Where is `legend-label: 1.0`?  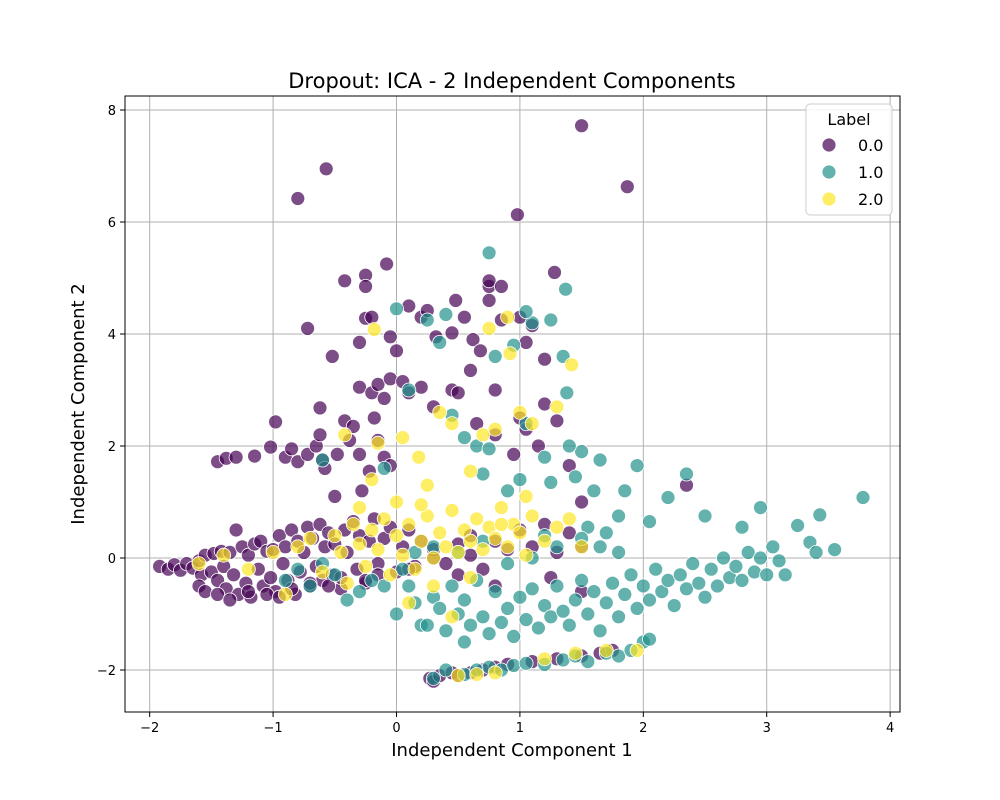 legend-label: 1.0 is located at coordinates (870, 172).